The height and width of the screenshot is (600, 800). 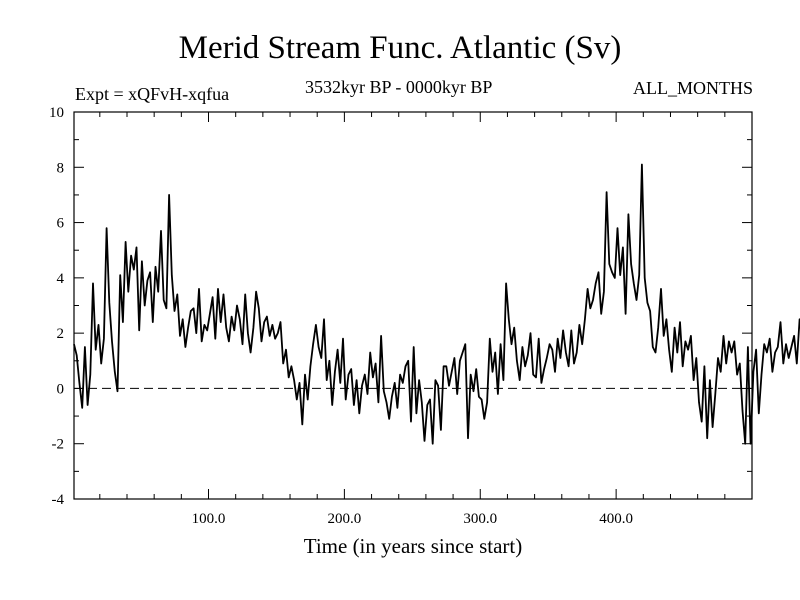 I want to click on x-tick-label: 400.0, so click(x=616, y=519).